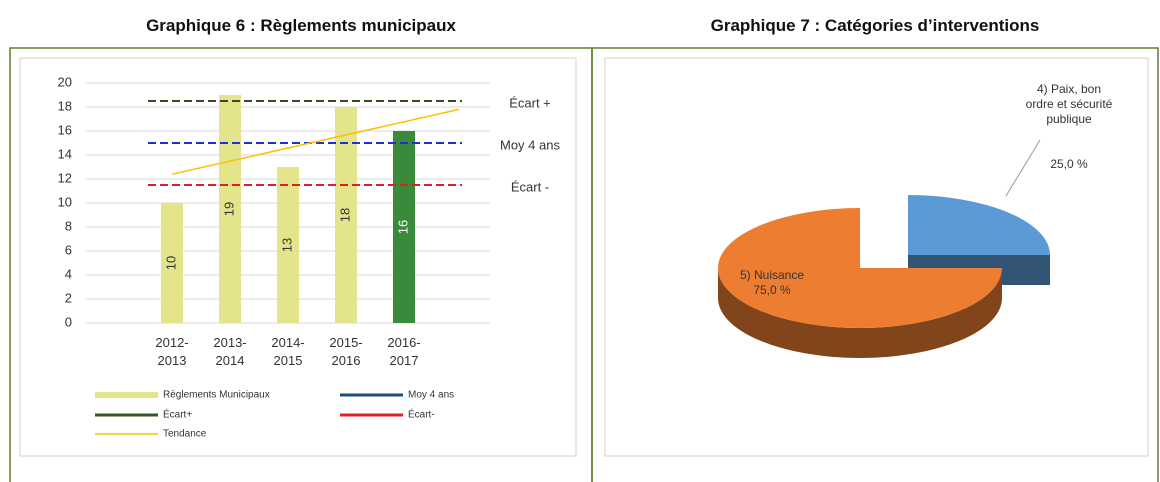 This screenshot has width=1160, height=482. What do you see at coordinates (772, 290) in the screenshot?
I see `slice-value-label: 75,0 %` at bounding box center [772, 290].